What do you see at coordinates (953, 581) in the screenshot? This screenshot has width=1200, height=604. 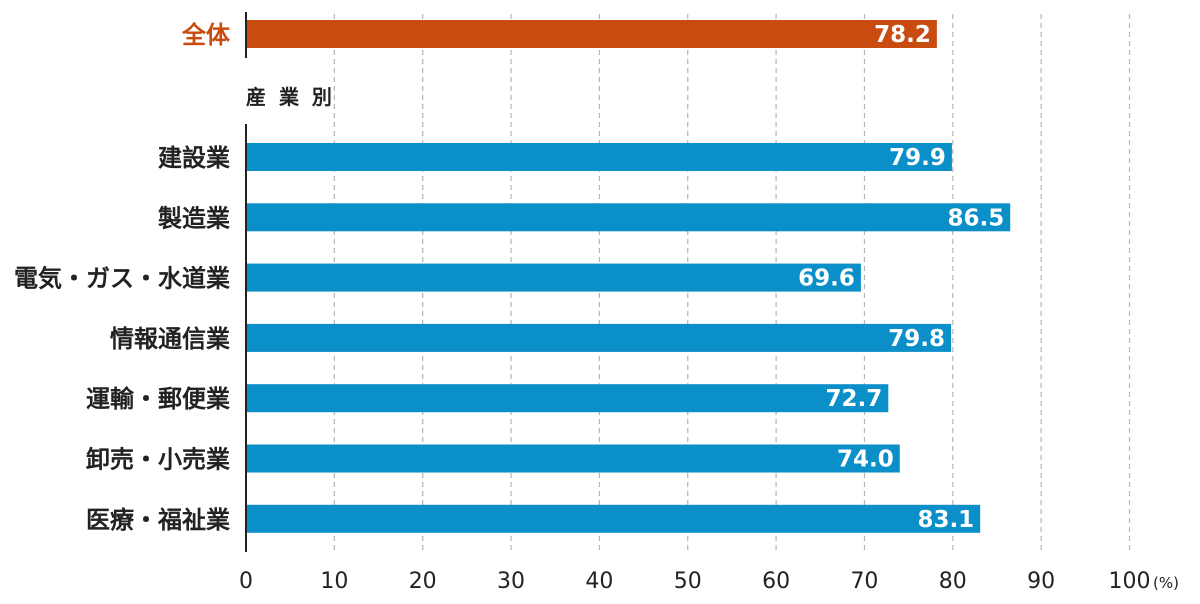 I see `x-tick-label-80: 80` at bounding box center [953, 581].